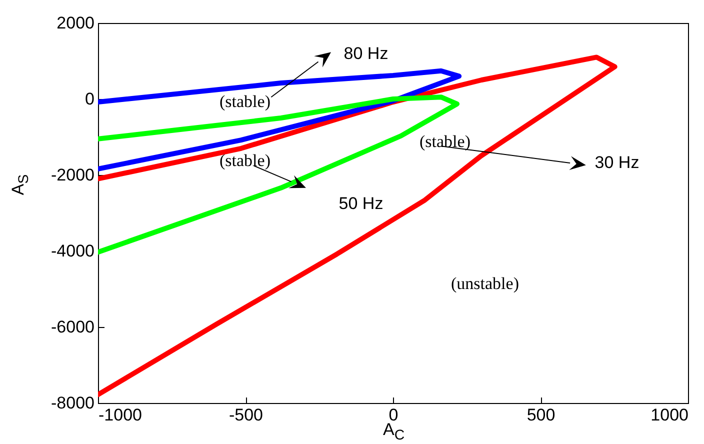 This screenshot has width=704, height=444. Describe the element at coordinates (361, 204) in the screenshot. I see `annotation: 50 Hz` at that location.